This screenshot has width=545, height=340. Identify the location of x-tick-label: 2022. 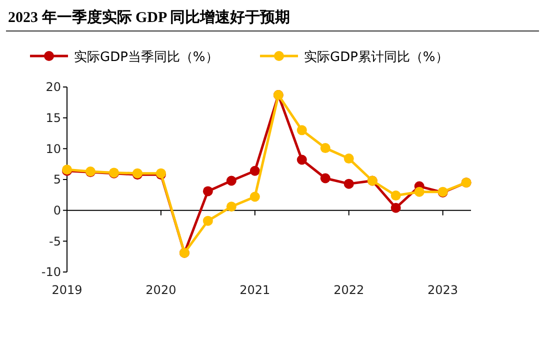
(349, 290).